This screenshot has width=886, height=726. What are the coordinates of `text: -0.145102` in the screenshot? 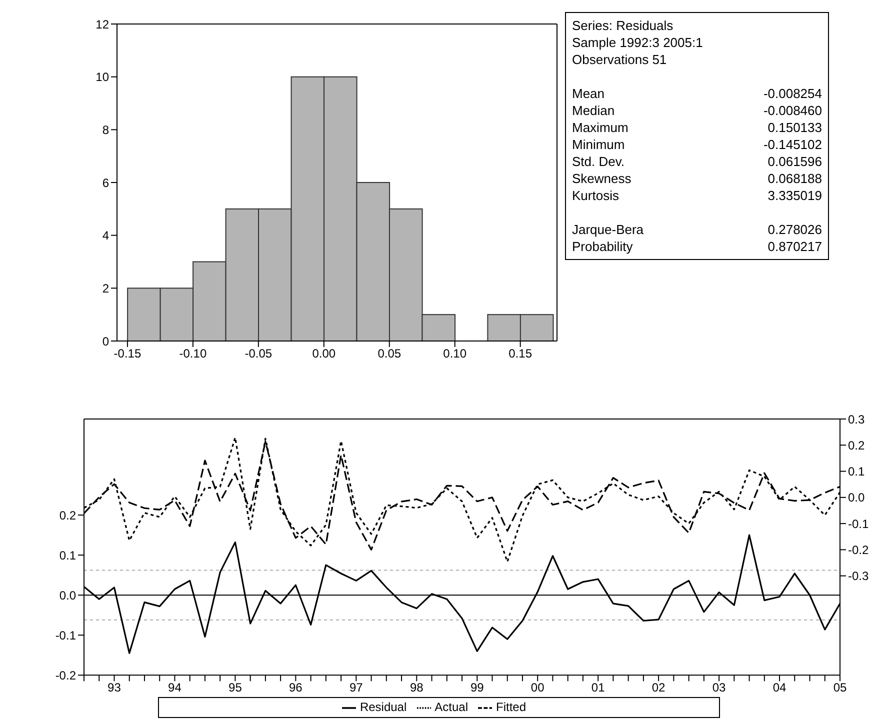 It's located at (792, 144).